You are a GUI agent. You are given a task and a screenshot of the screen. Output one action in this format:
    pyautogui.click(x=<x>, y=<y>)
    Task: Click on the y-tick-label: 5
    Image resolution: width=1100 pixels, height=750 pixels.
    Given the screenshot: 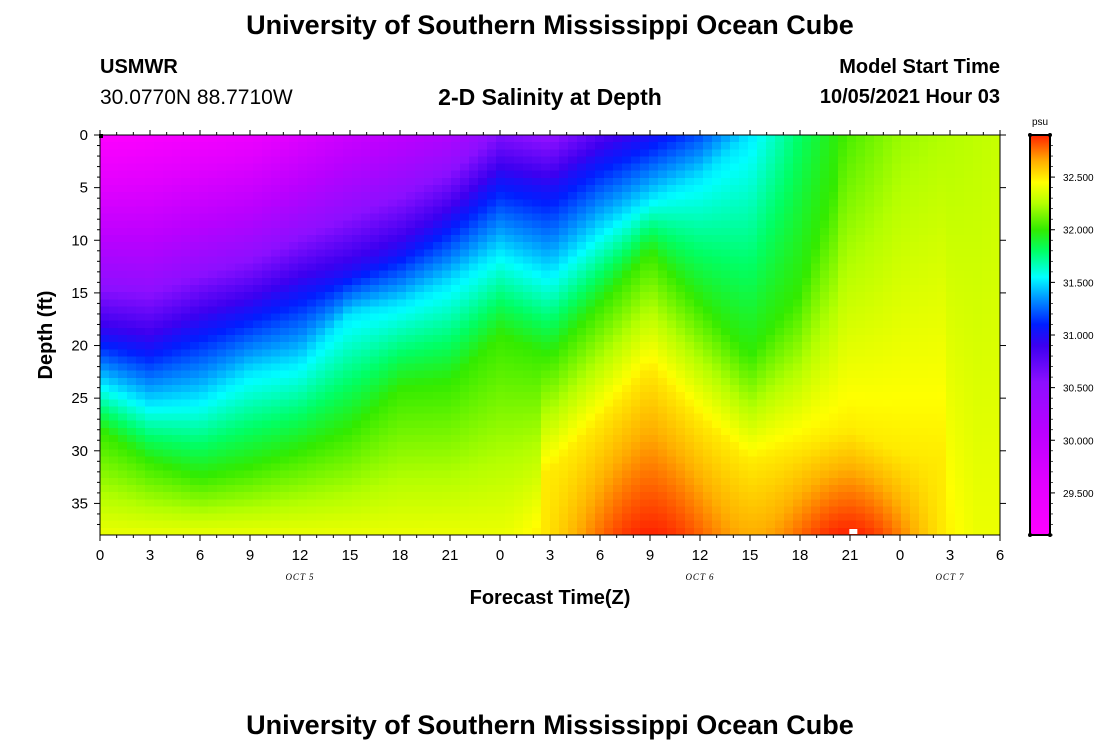 What is the action you would take?
    pyautogui.click(x=84, y=188)
    